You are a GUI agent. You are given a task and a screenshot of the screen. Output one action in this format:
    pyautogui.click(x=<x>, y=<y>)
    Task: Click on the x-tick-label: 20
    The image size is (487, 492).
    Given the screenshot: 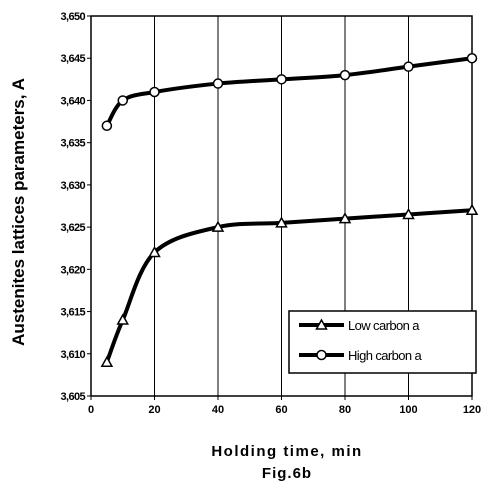 What is the action you would take?
    pyautogui.click(x=154, y=410)
    